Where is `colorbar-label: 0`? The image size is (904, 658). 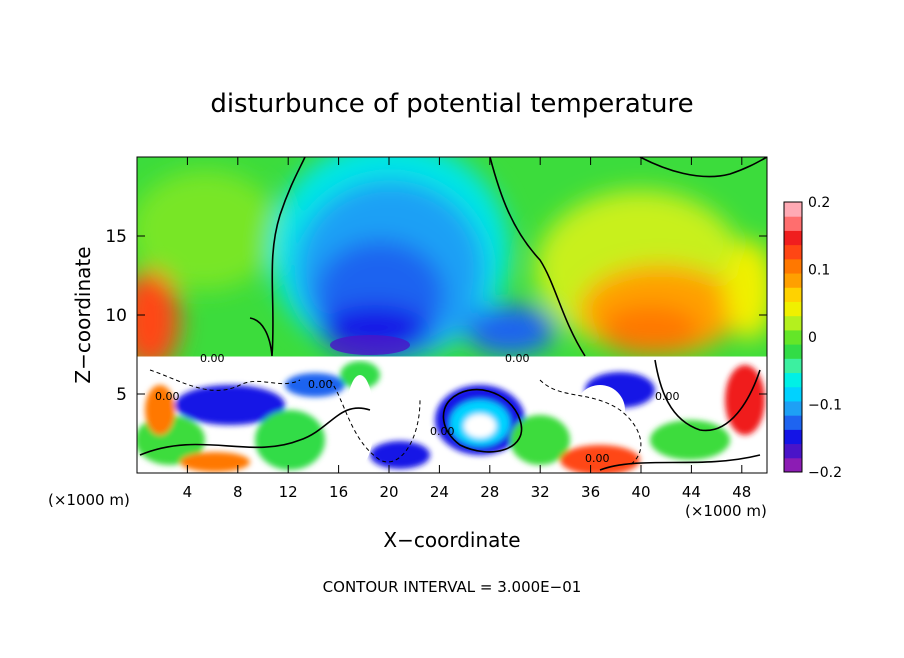
colorbar-label: 0 is located at coordinates (812, 338).